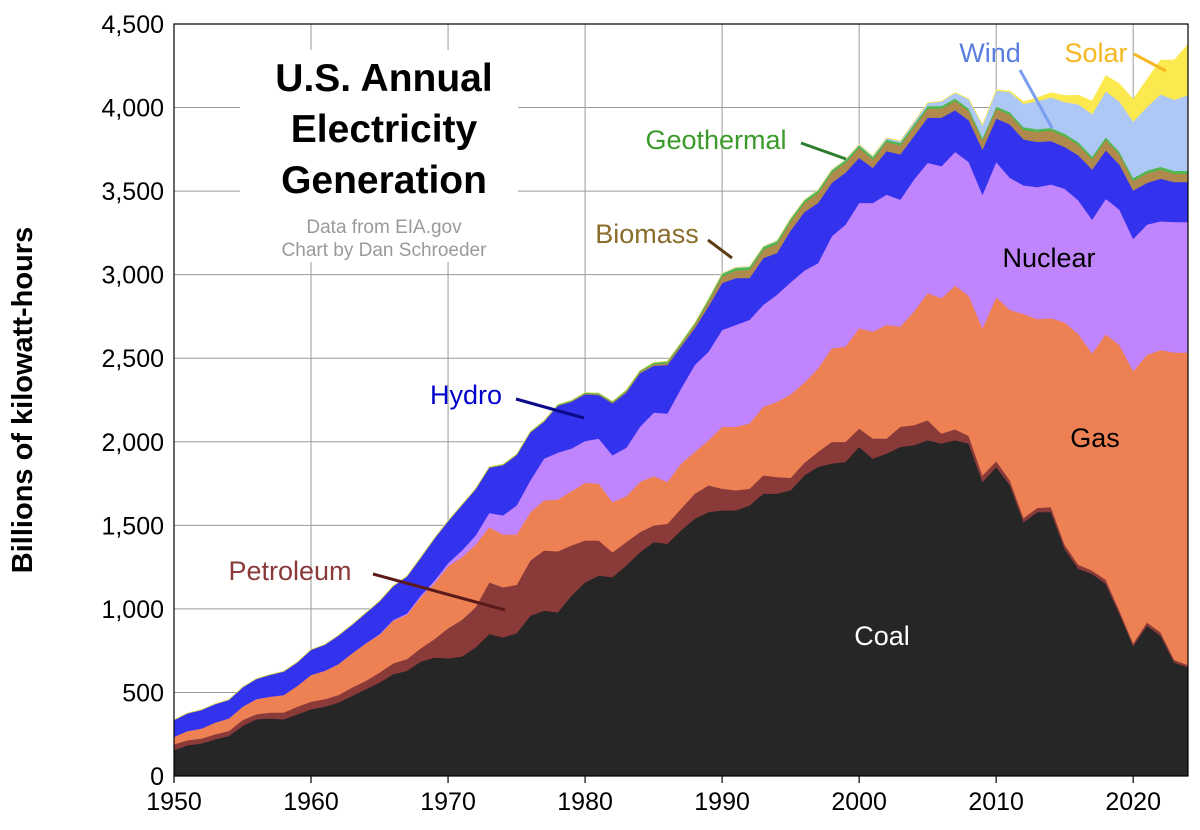  I want to click on chart-title-line-1: U.S. Annual, so click(383, 78).